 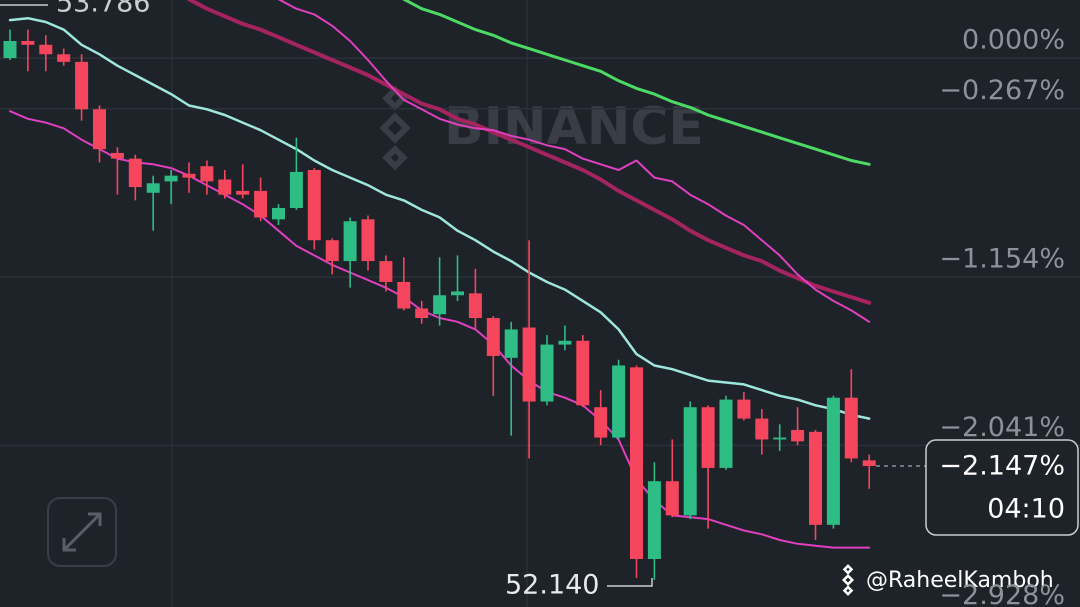 What do you see at coordinates (1026, 509) in the screenshot?
I see `countdown: 04:10` at bounding box center [1026, 509].